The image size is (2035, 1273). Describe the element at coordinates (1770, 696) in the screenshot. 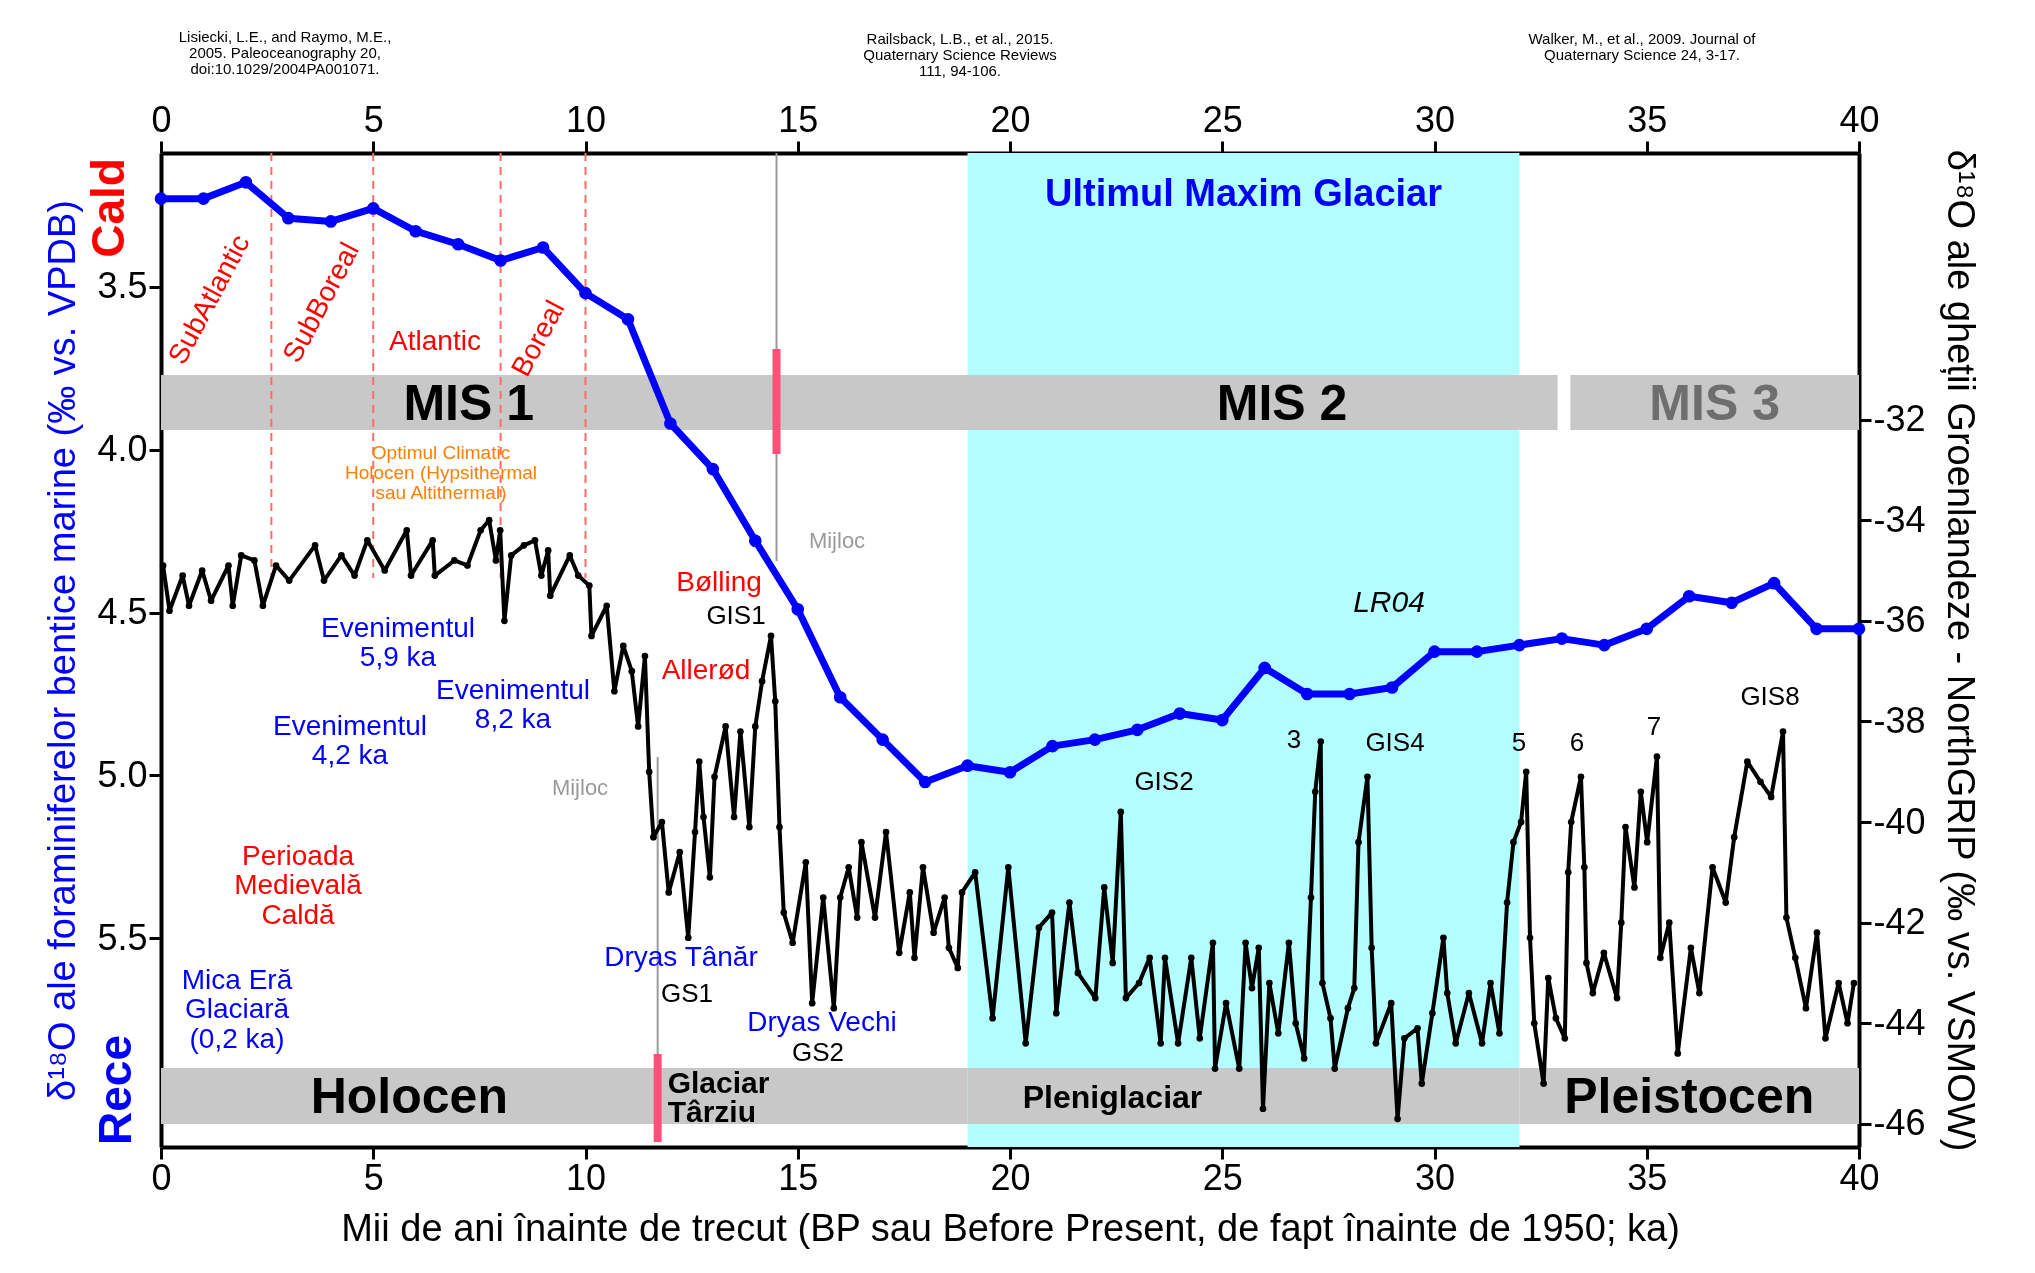

I see `annotation: GIS8` at that location.